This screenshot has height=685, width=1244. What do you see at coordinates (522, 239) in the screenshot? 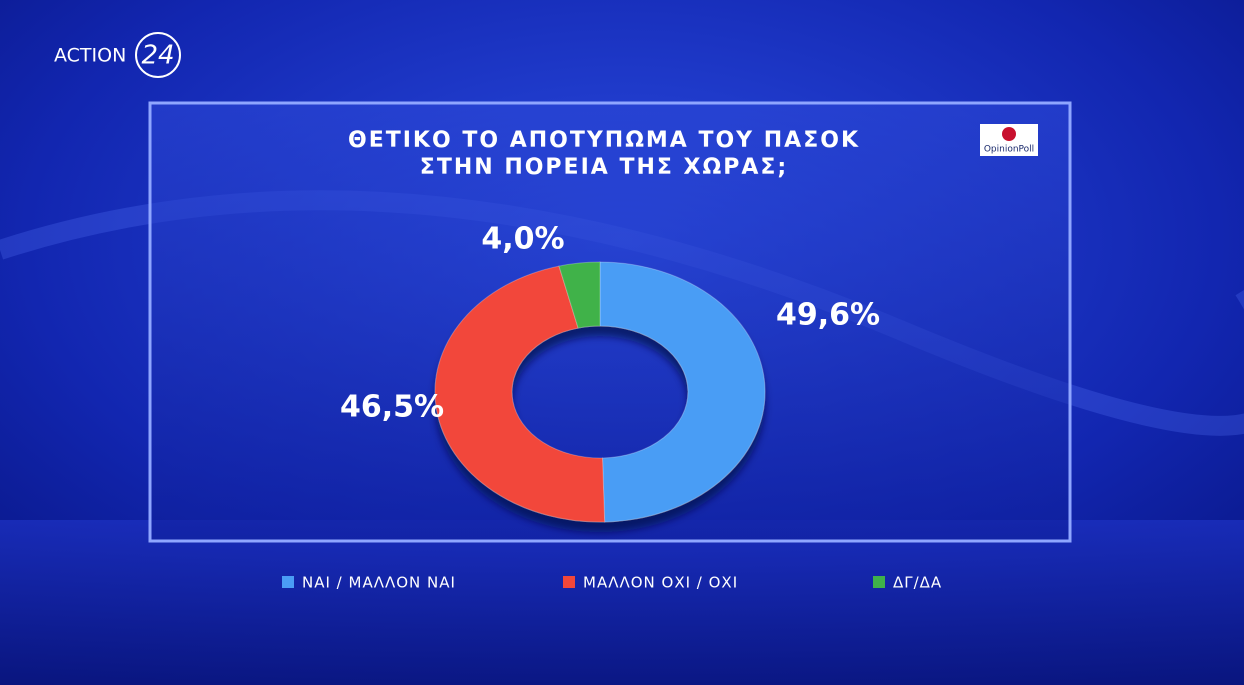
I see `value-label: 4,0%` at bounding box center [522, 239].